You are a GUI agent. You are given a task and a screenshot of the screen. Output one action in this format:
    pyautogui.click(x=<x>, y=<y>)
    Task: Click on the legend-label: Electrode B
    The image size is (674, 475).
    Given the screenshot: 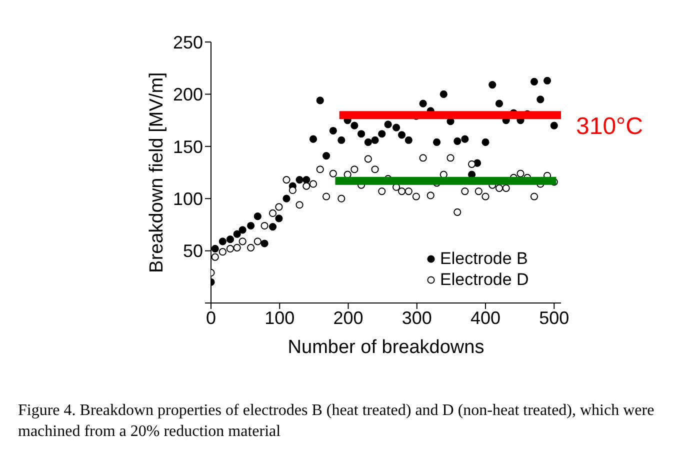 What is the action you would take?
    pyautogui.click(x=484, y=258)
    